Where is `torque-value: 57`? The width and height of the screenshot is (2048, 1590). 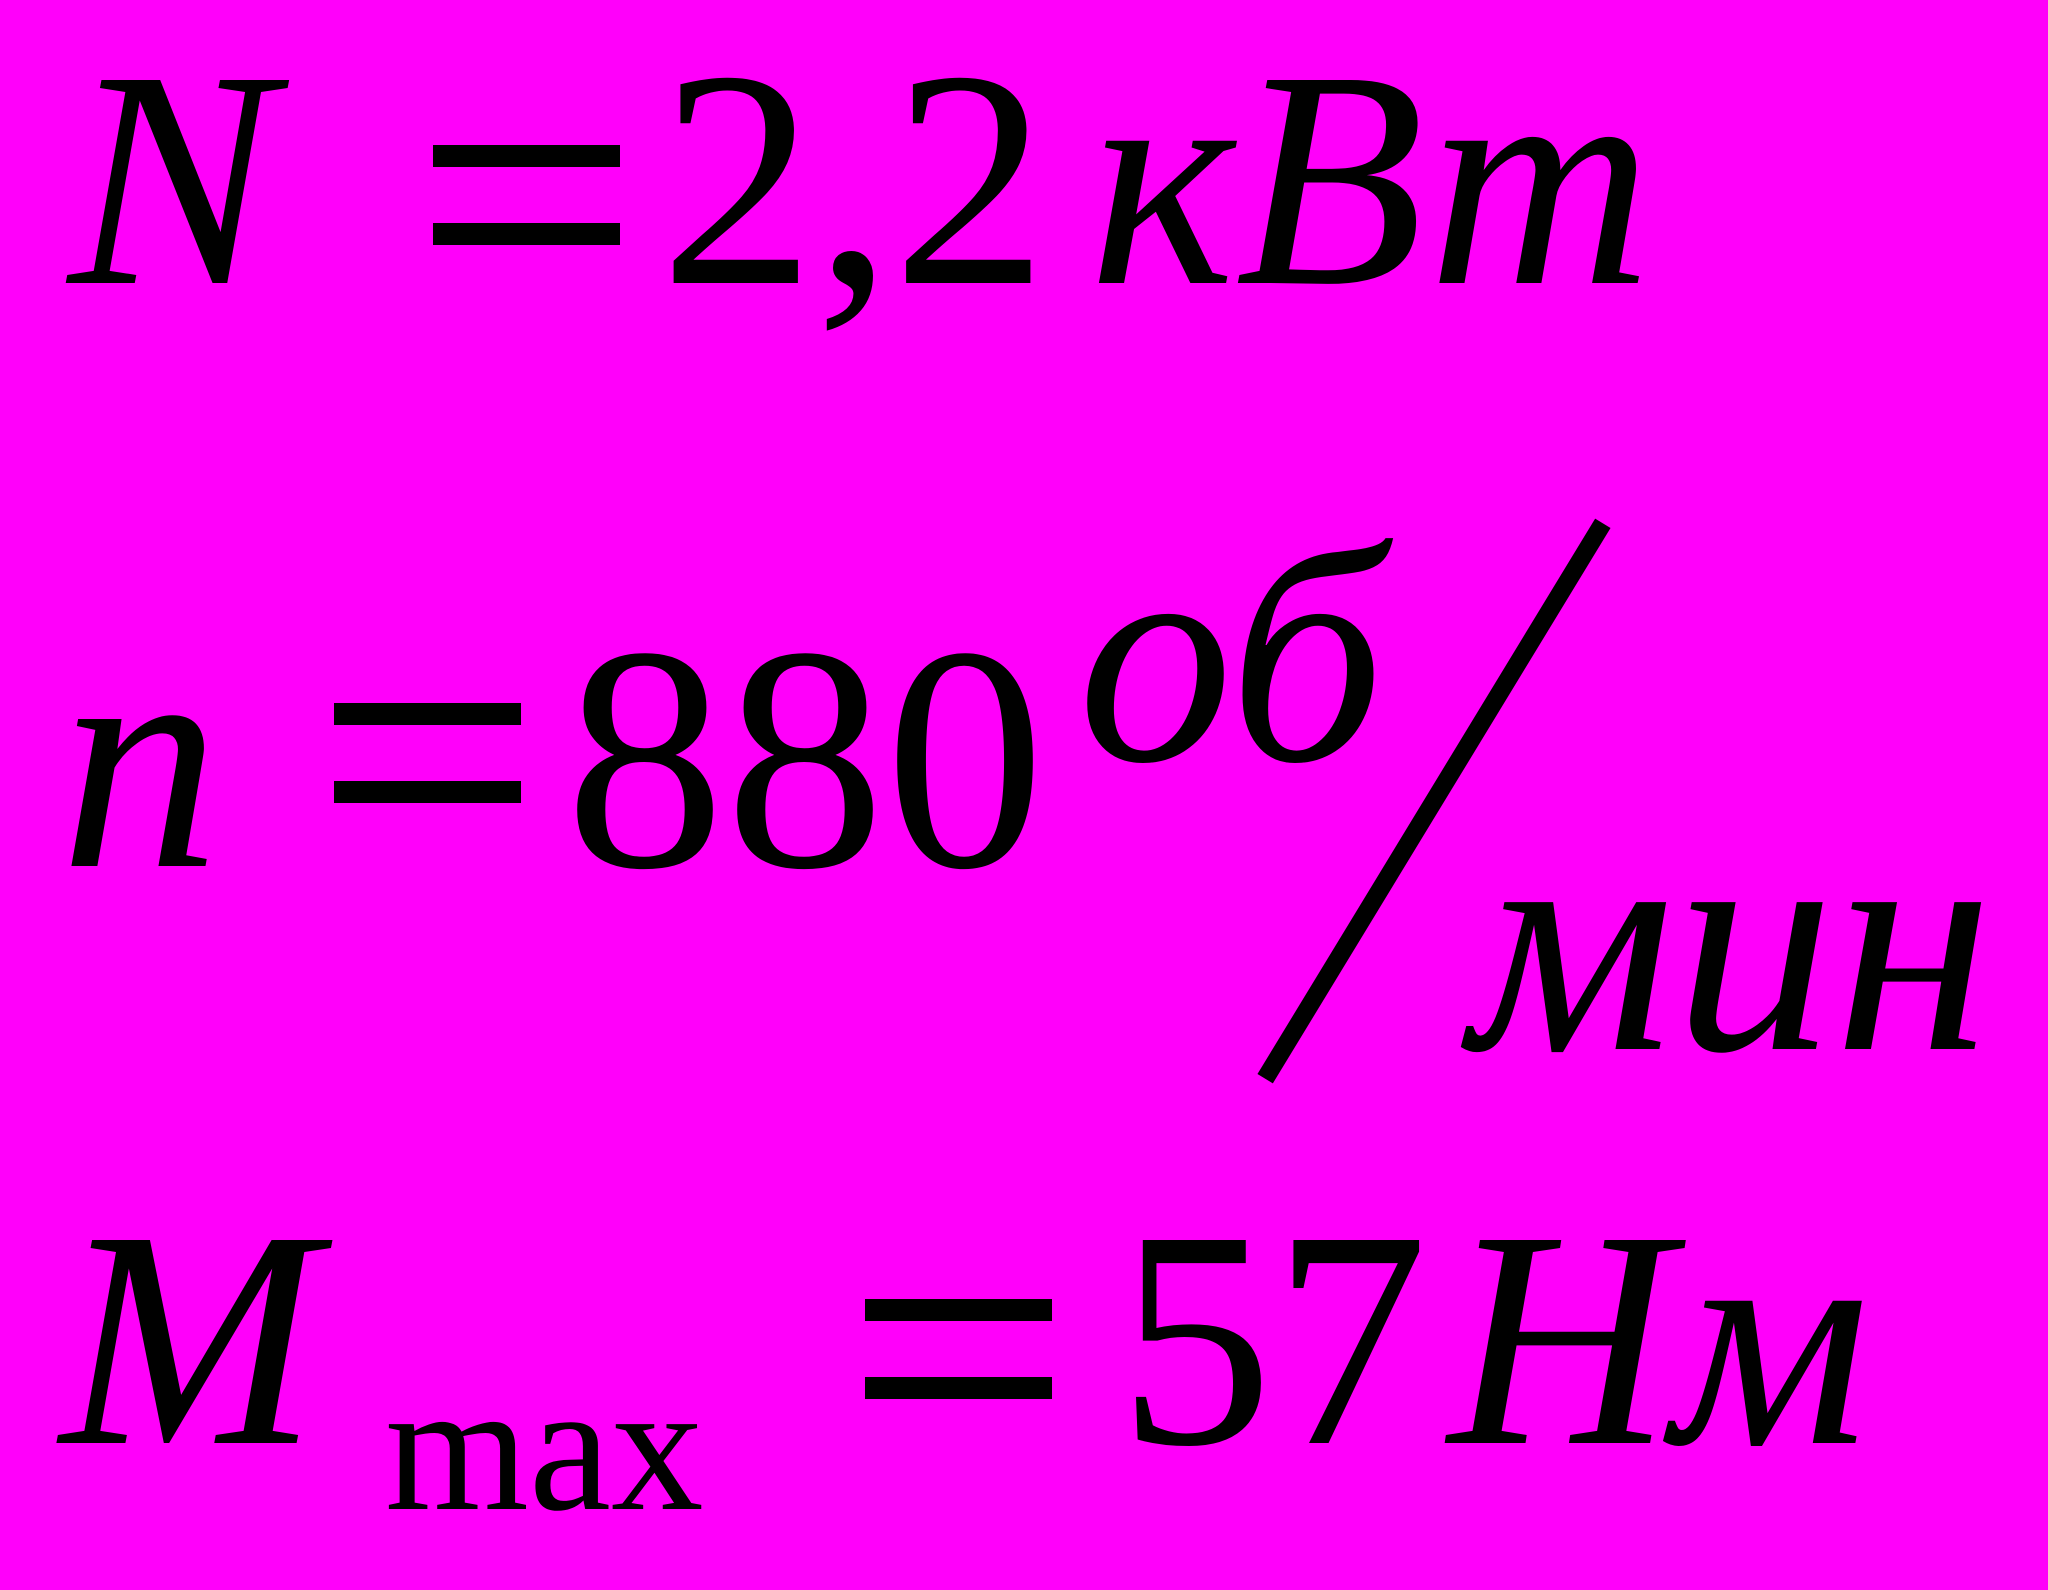
torque-value: 57 is located at coordinates (1273, 1339).